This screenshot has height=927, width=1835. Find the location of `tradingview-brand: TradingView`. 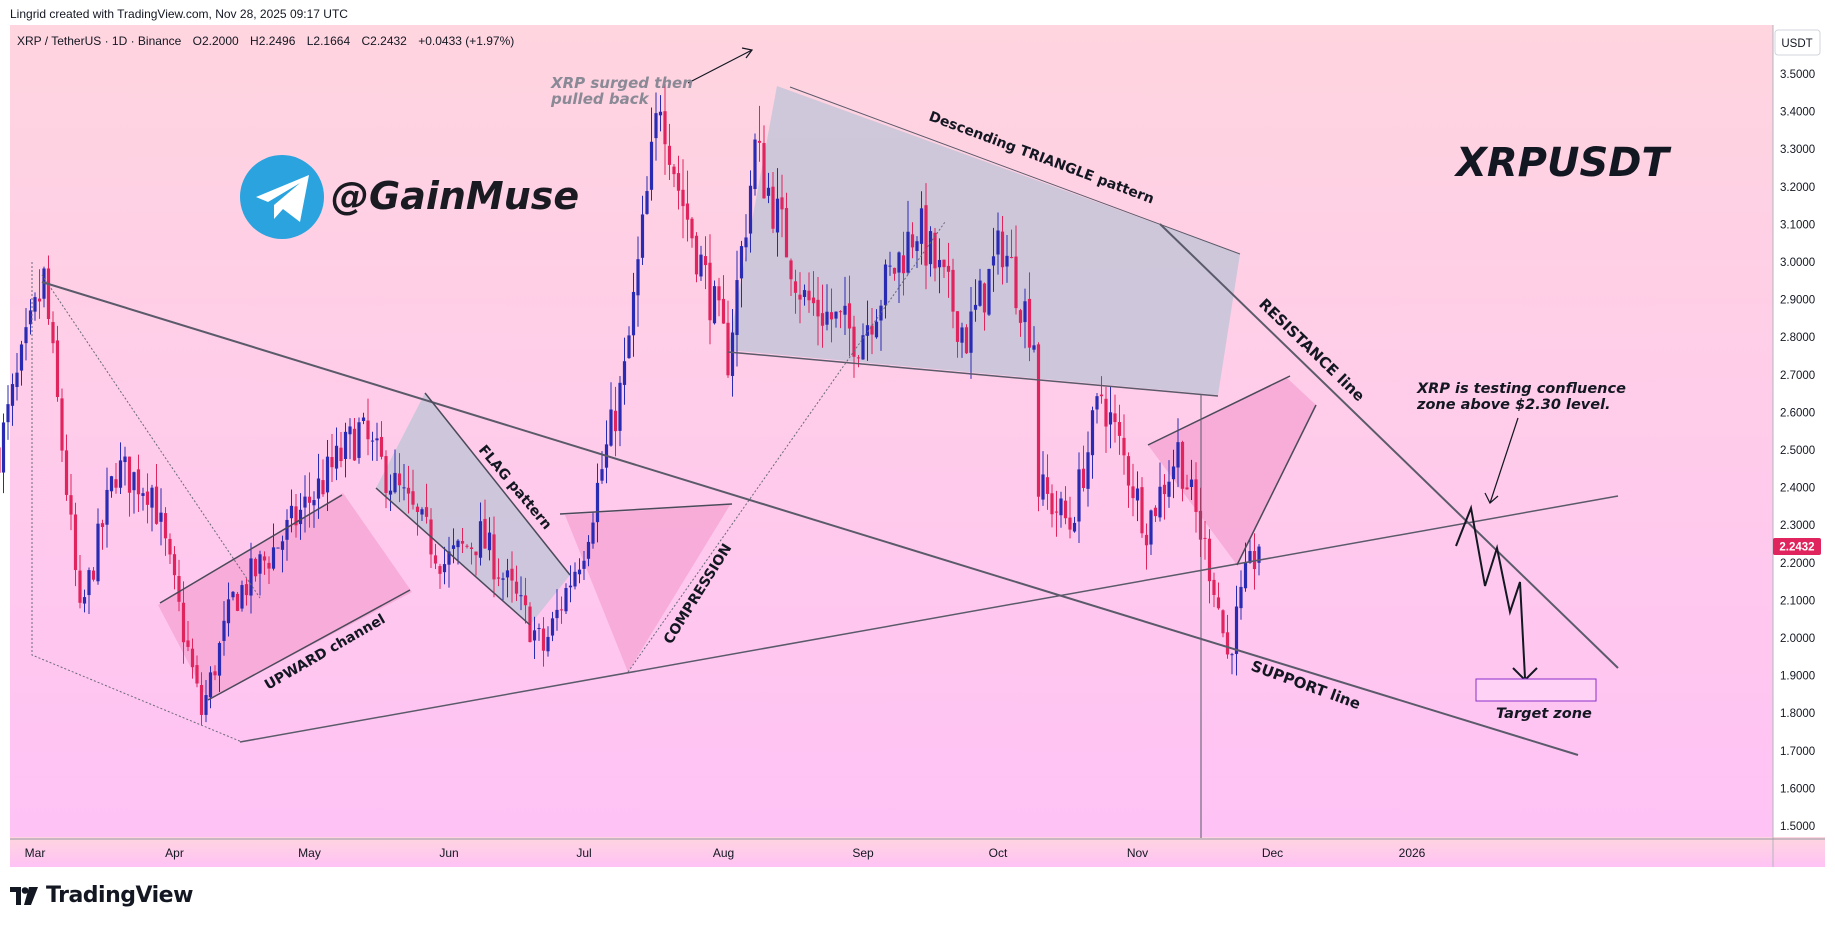

tradingview-brand: TradingView is located at coordinates (101, 895).